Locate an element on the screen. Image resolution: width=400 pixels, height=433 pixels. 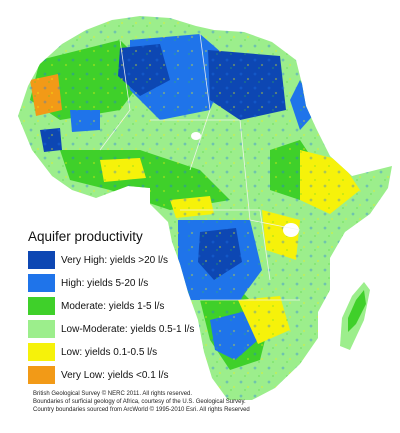
lake-chad is located at coordinates (196, 136).